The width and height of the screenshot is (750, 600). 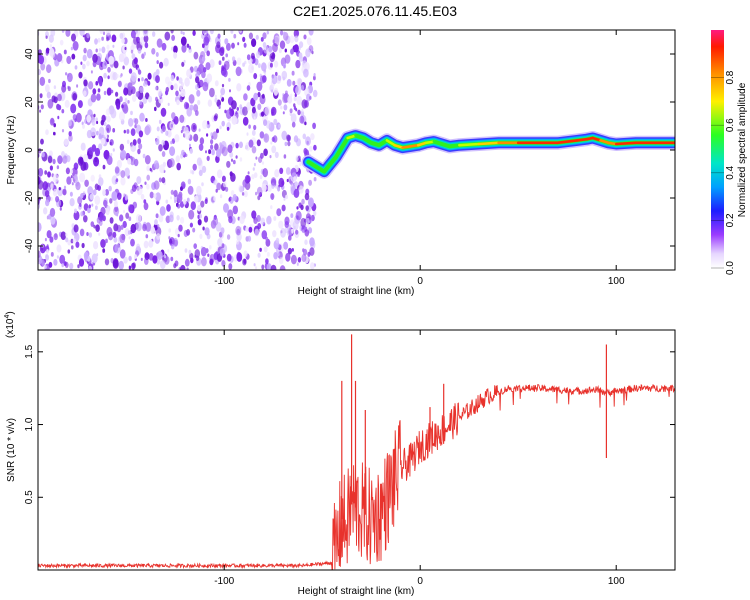 I want to click on spectrogram-y-tick-label: -40, so click(x=29, y=245).